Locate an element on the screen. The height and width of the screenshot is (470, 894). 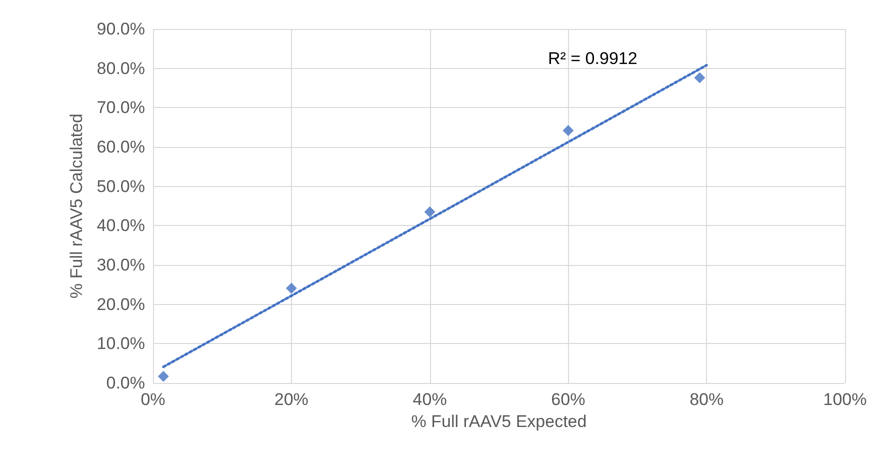
y-tick-label: 90.0% is located at coordinates (120, 29).